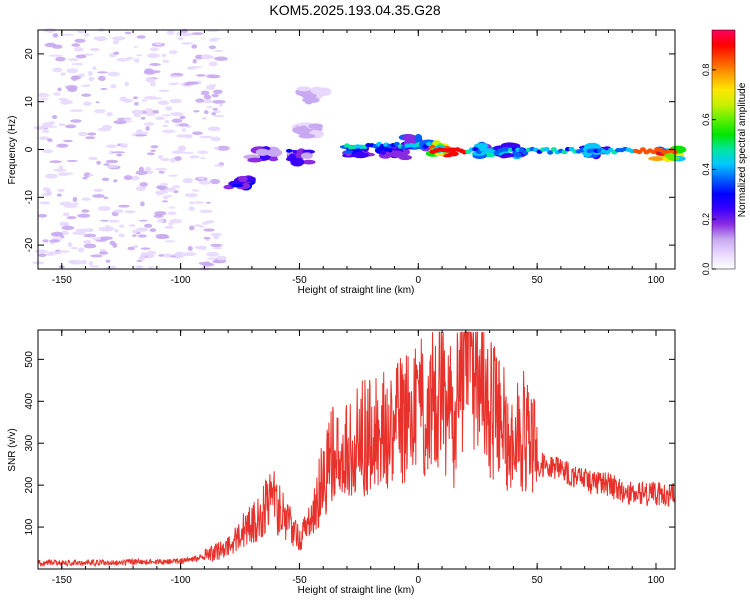 The height and width of the screenshot is (600, 750). Describe the element at coordinates (29, 442) in the screenshot. I see `y-tick-label: 300` at that location.